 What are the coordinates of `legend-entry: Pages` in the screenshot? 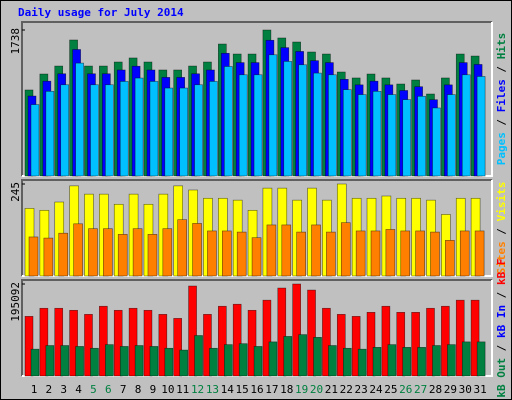 It's located at (501, 148).